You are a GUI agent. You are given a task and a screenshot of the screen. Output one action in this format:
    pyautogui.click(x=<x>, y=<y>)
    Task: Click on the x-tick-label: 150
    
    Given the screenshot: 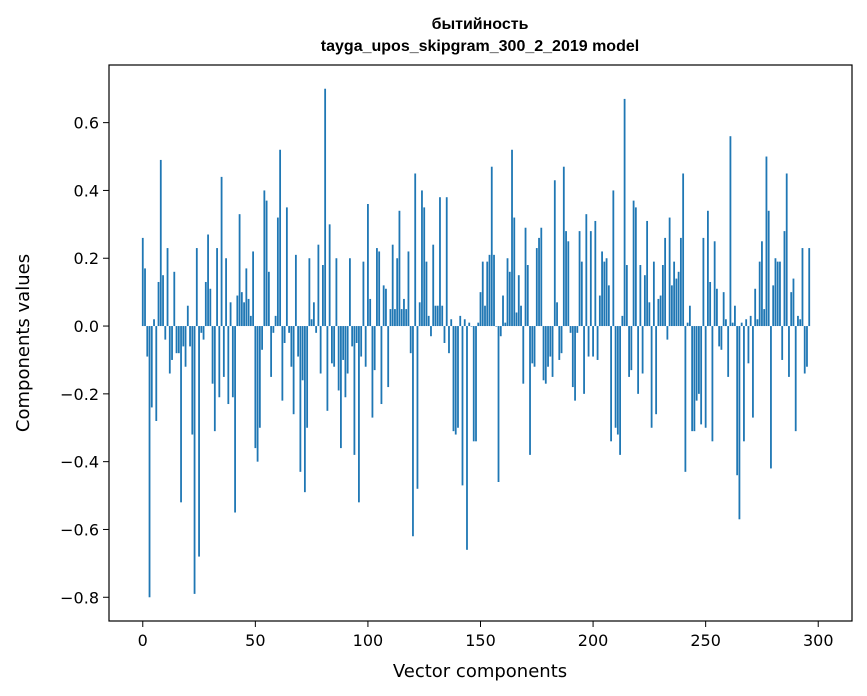 What is the action you would take?
    pyautogui.click(x=480, y=640)
    